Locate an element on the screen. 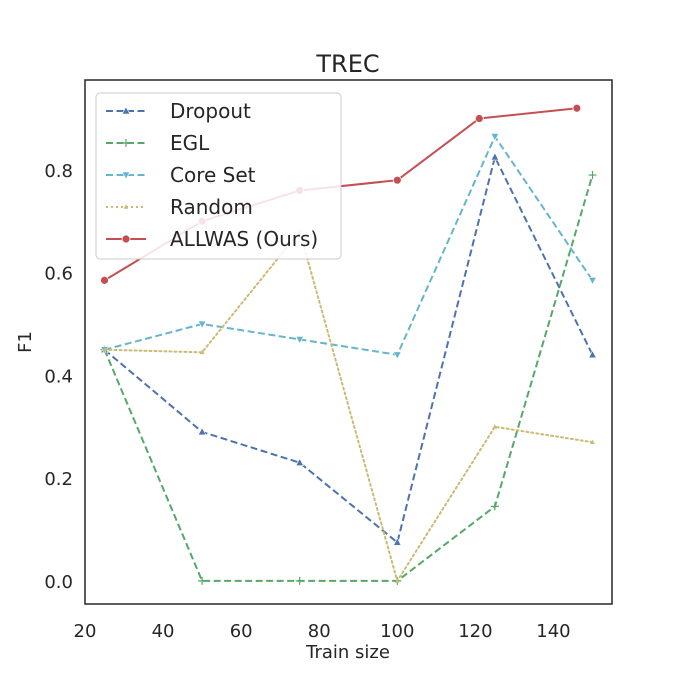  y-tick-label-4: 0.8 is located at coordinates (58, 171).